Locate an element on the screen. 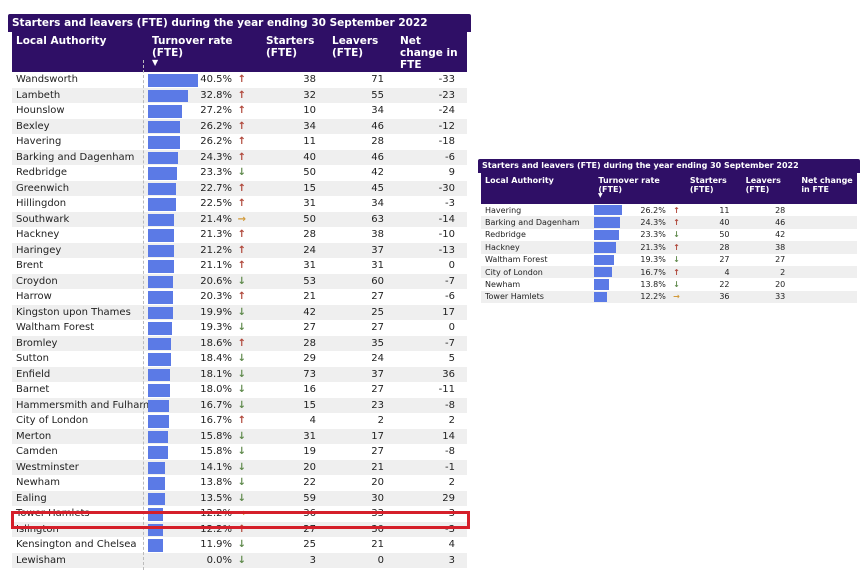  table-row: Barking and Dagenham 24.3% ↑ 40 46 is located at coordinates (669, 222).